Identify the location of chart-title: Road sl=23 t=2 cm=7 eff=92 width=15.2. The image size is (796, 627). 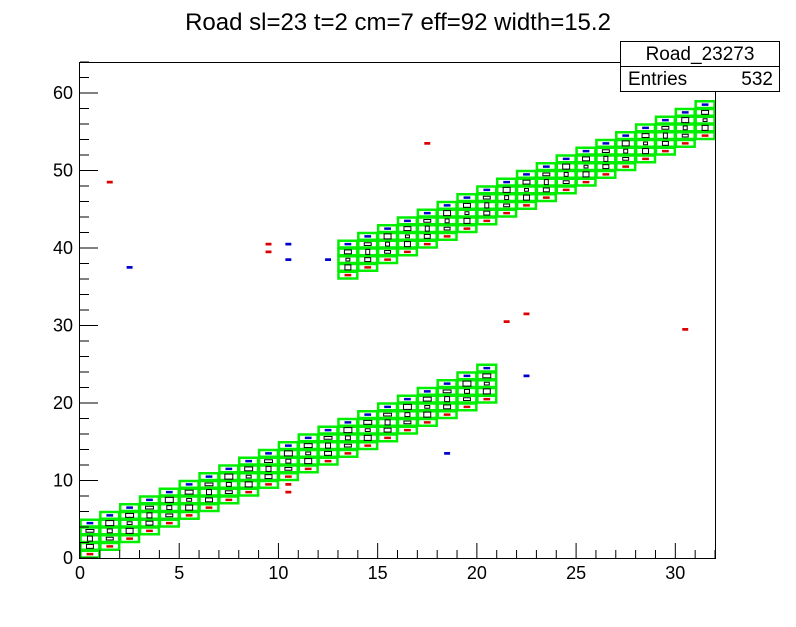
(398, 22).